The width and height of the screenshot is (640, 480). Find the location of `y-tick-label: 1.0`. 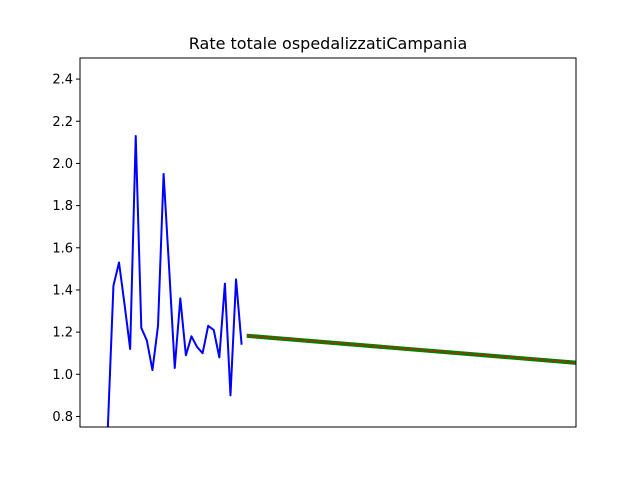

y-tick-label: 1.0 is located at coordinates (62, 375).